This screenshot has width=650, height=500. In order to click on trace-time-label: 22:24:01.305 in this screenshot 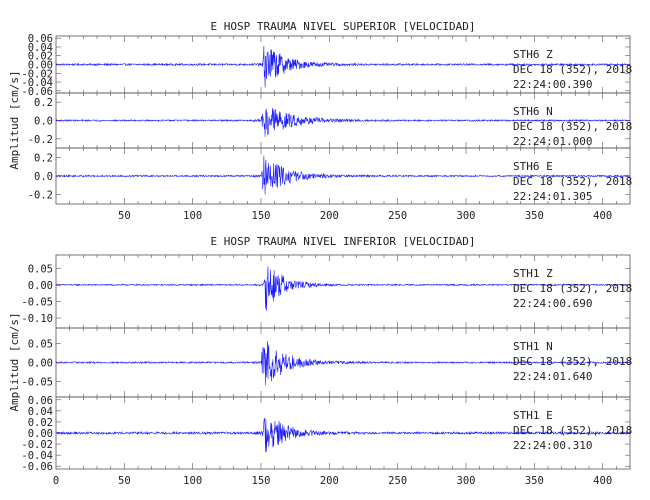, I will do `click(552, 196)`.